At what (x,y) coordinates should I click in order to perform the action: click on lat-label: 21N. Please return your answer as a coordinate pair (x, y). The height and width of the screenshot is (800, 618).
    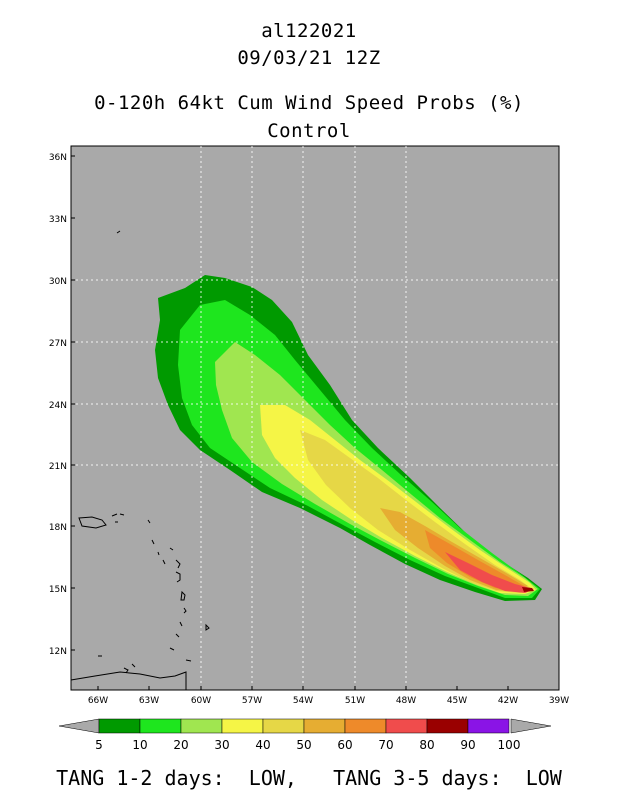
    Looking at the image, I should click on (58, 467).